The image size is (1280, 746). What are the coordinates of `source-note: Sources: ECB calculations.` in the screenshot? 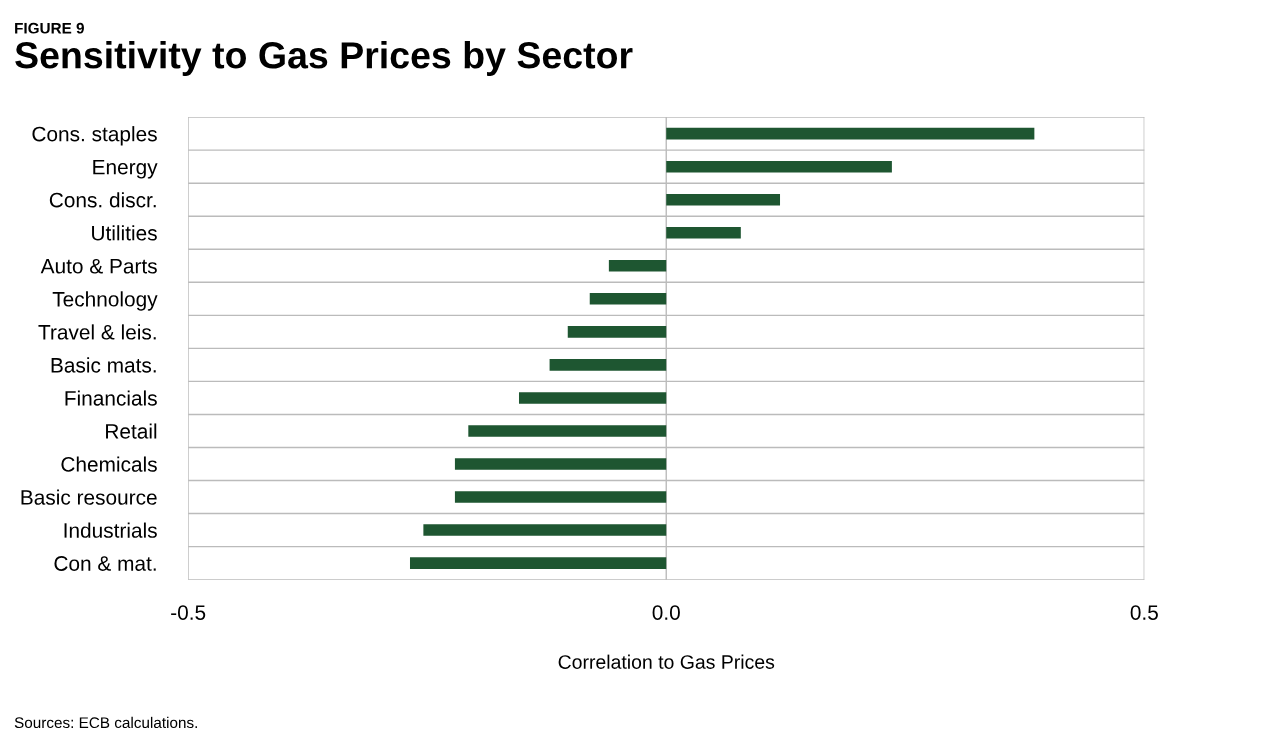 It's located at (105, 722).